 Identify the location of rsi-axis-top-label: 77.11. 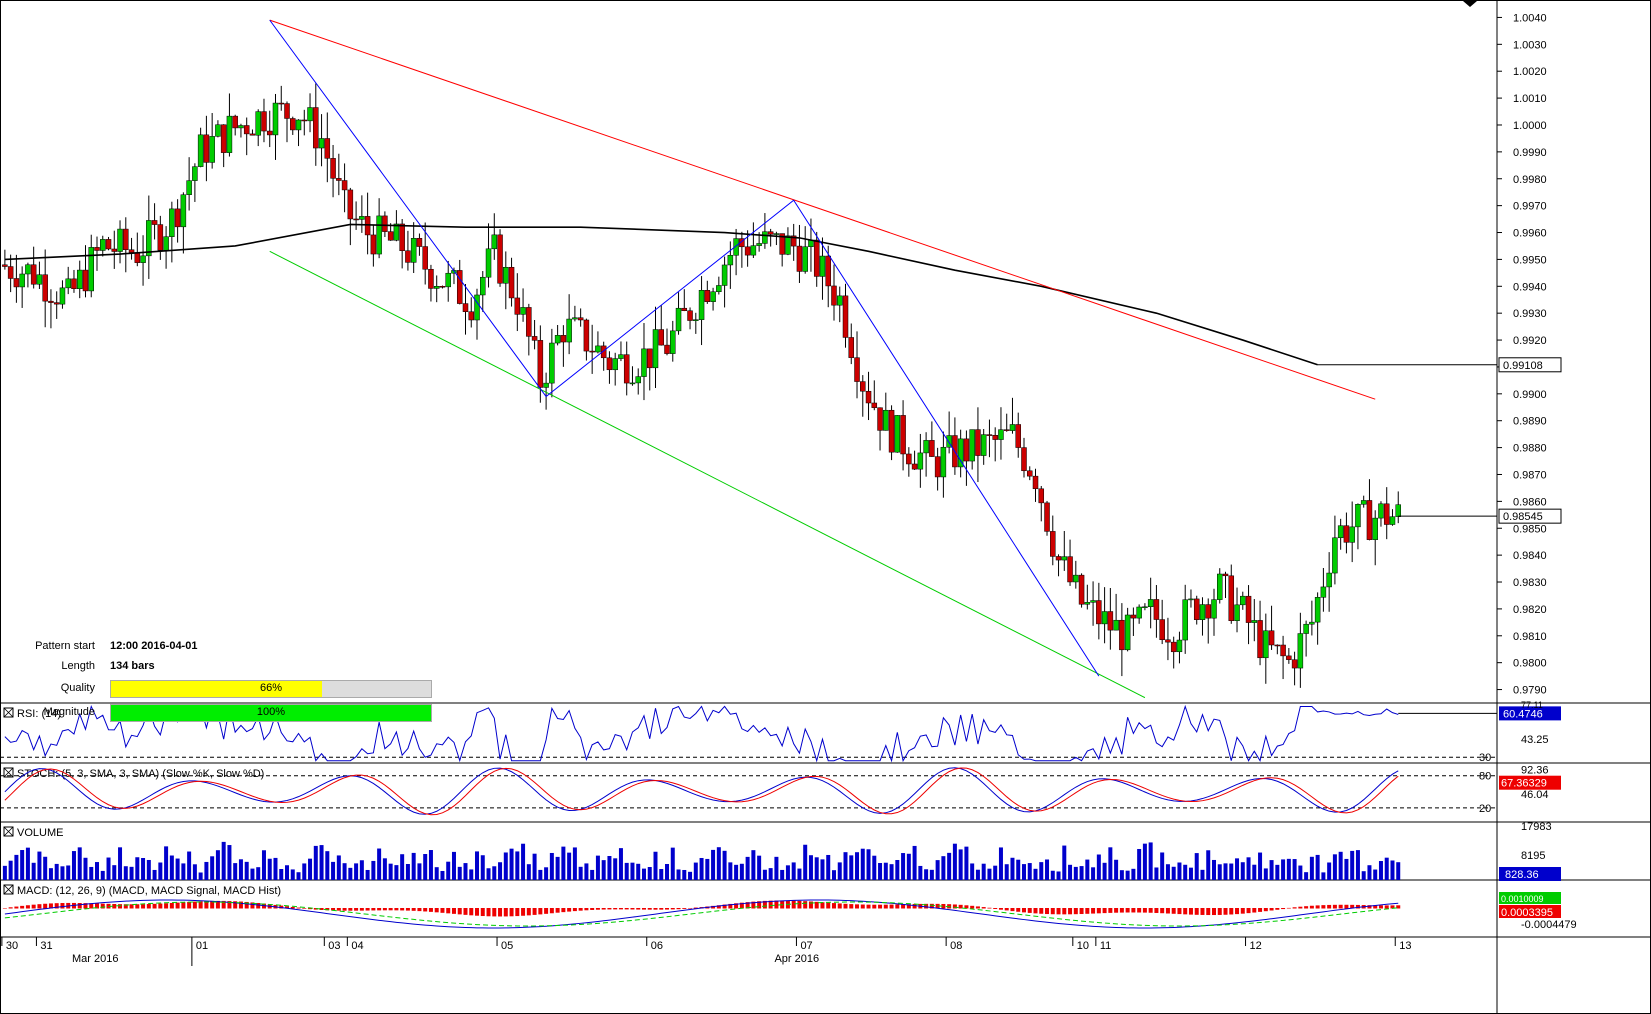
(1532, 705).